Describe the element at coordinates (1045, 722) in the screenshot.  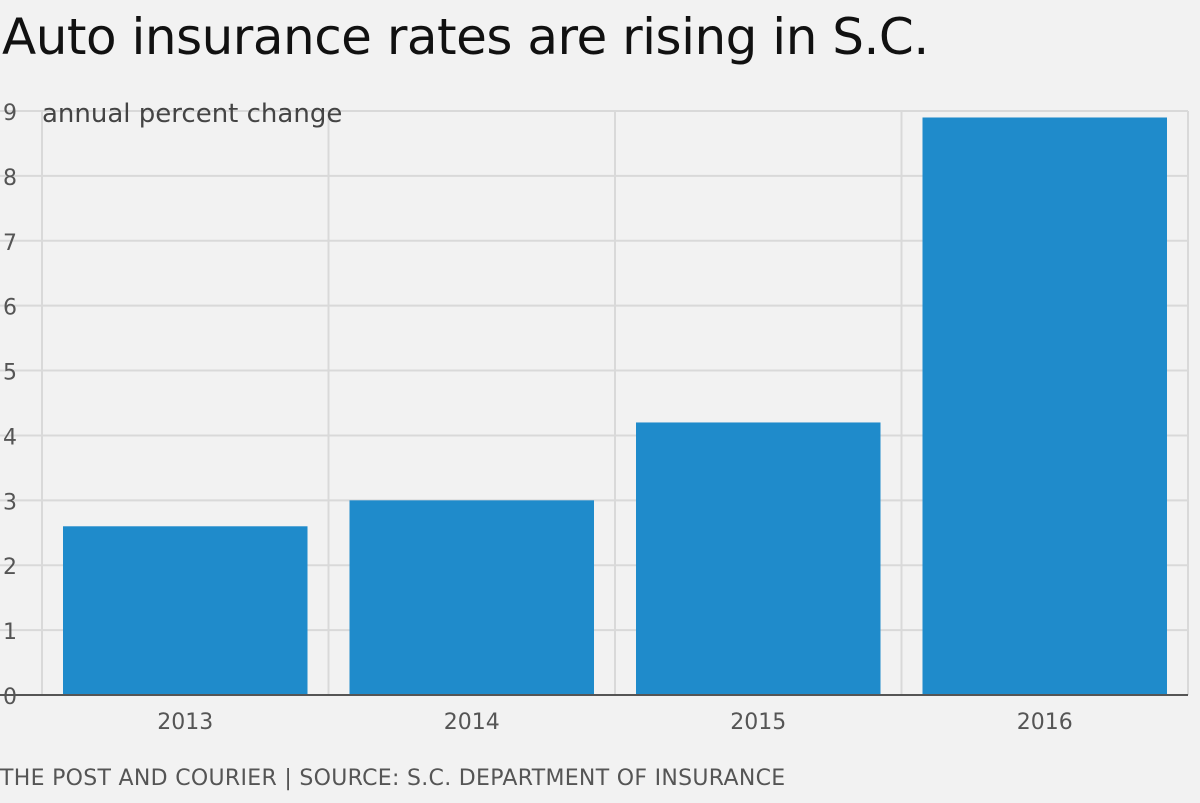
I see `x-tick-label: 2016` at that location.